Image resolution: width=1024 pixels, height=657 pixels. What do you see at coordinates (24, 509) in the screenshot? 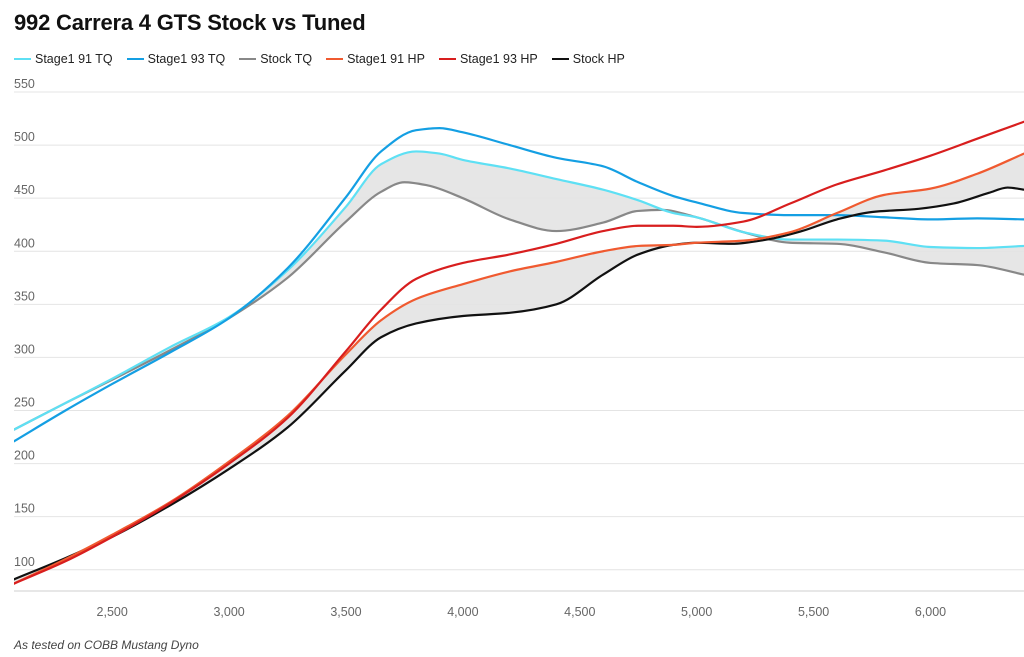
I see `y-tick-label: 150` at bounding box center [24, 509].